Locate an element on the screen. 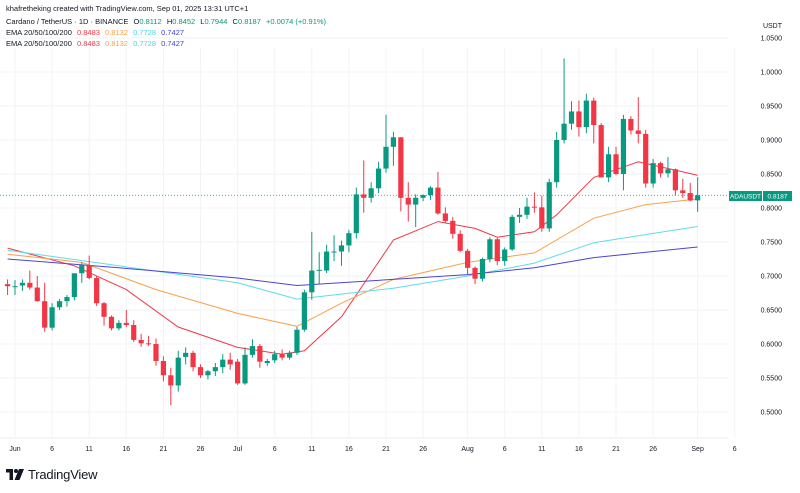 Image resolution: width=800 pixels, height=493 pixels. tradingview-logo: TradingView is located at coordinates (52, 474).